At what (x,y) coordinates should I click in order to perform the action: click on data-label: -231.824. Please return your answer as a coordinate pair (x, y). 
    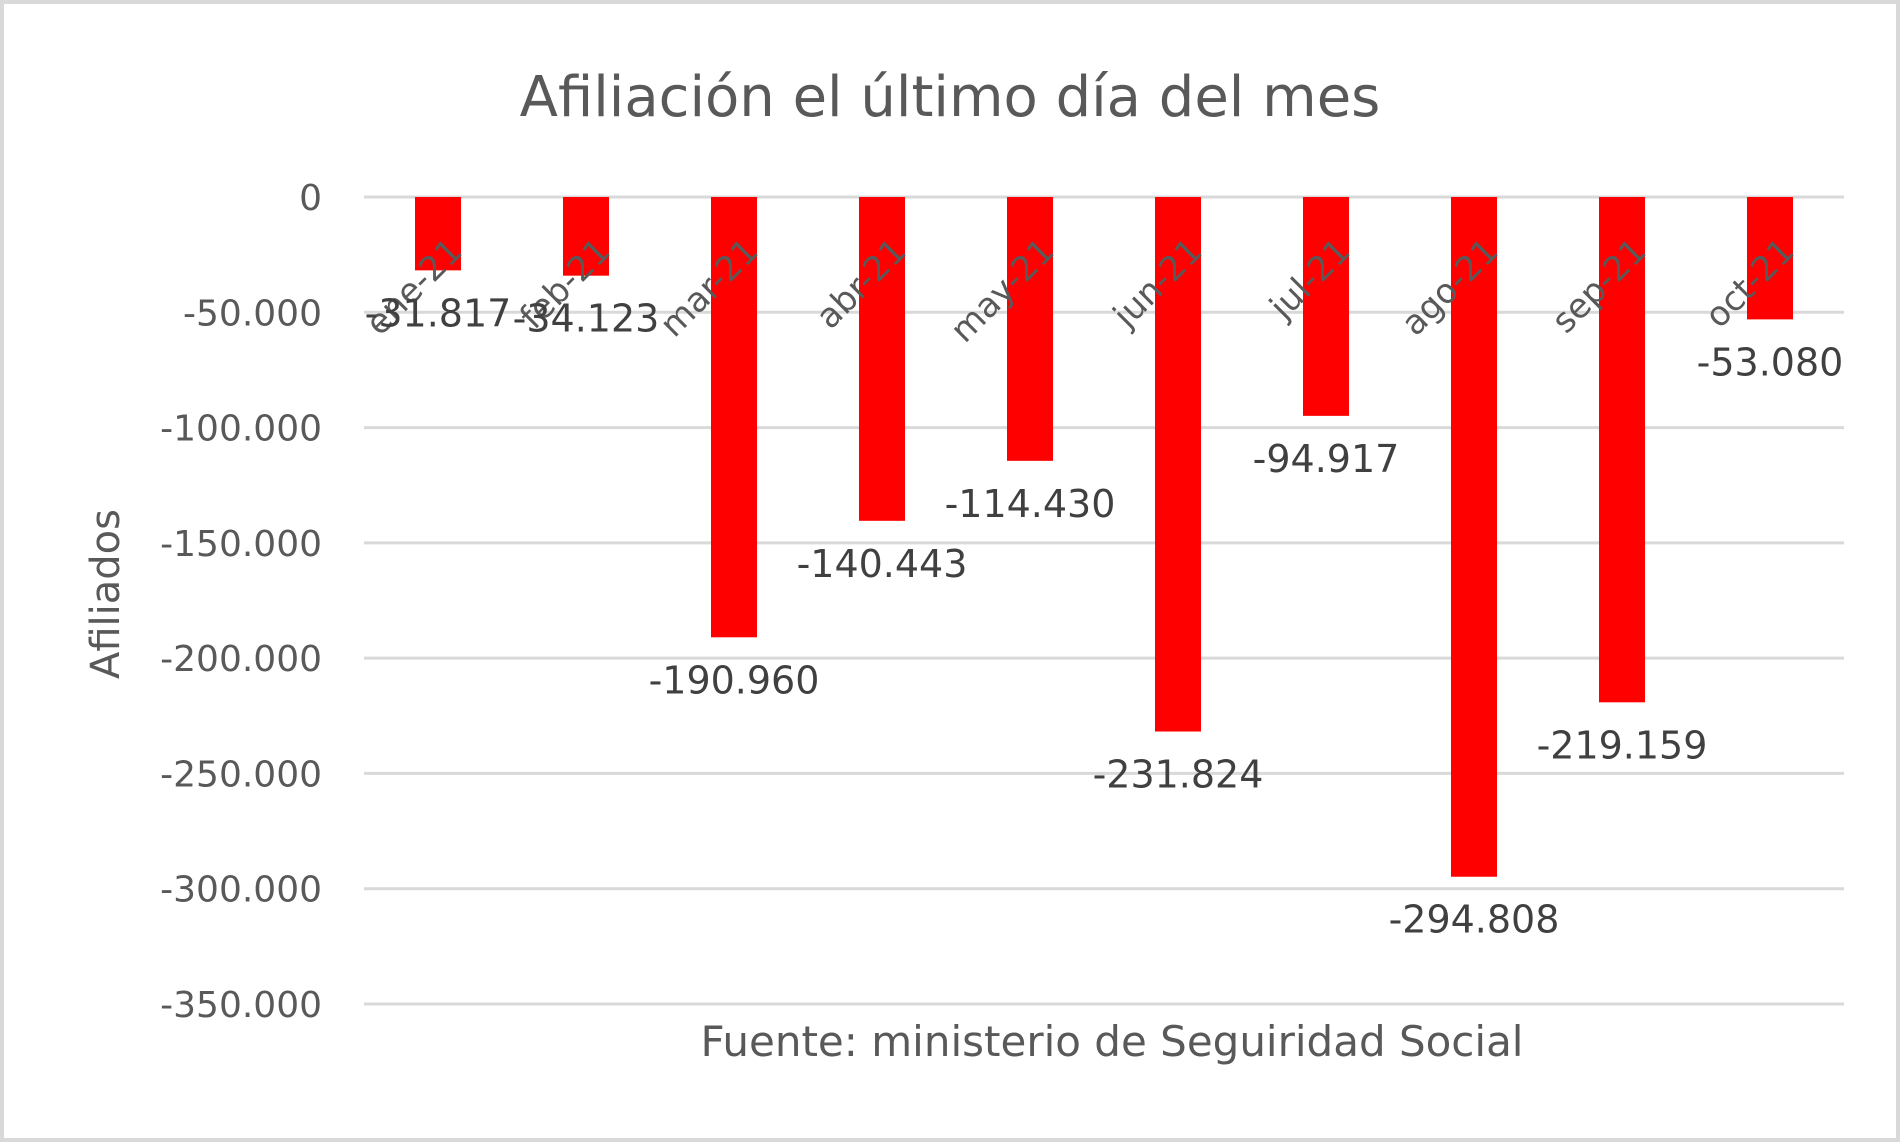
    Looking at the image, I should click on (1178, 775).